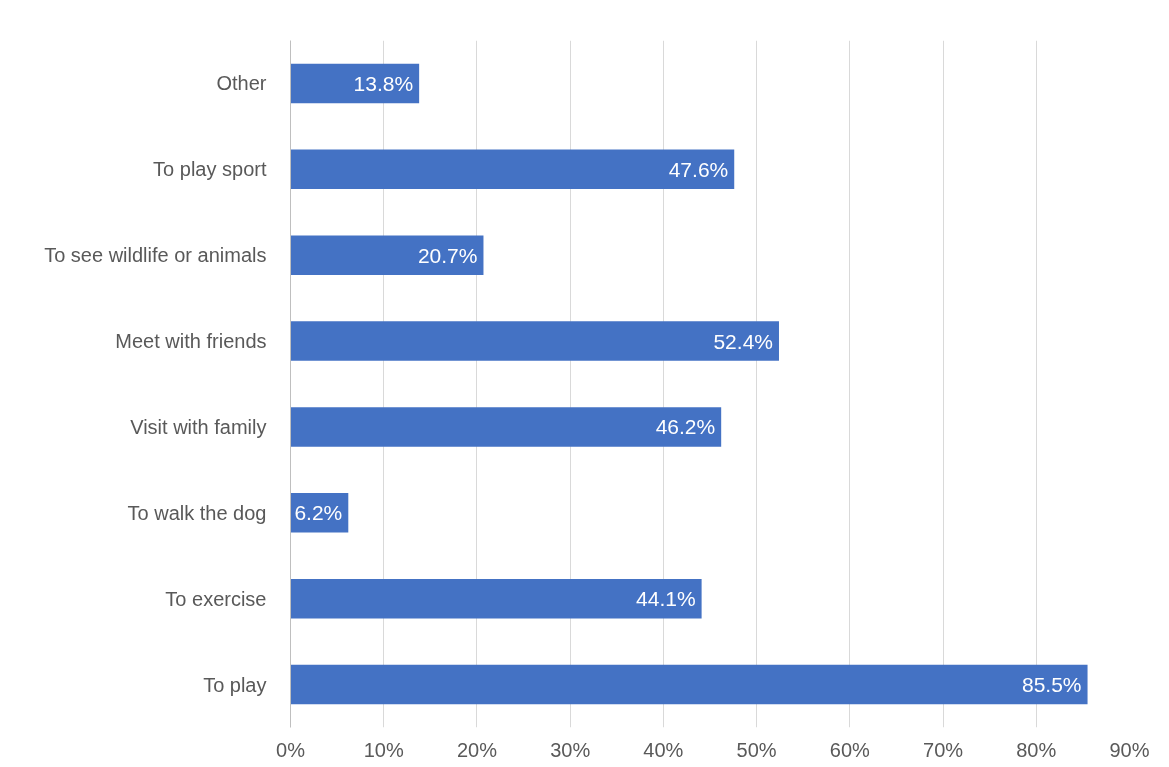 Image resolution: width=1169 pixels, height=767 pixels. What do you see at coordinates (666, 599) in the screenshot?
I see `data-label: 44.1%` at bounding box center [666, 599].